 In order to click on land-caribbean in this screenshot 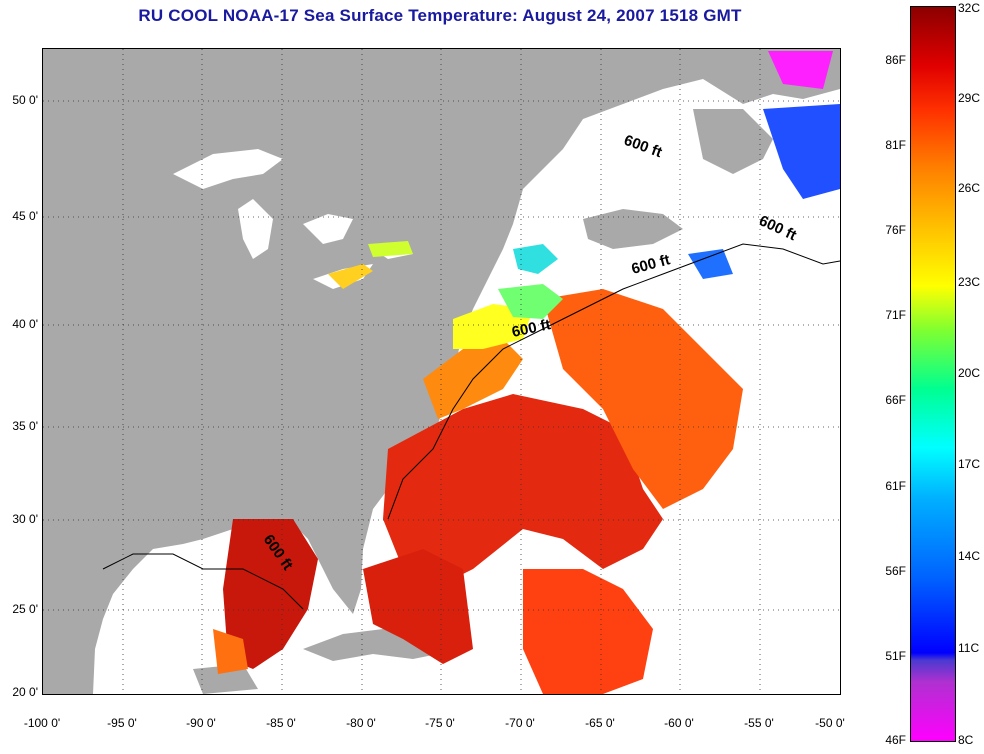, I will do `click(315, 661)`.